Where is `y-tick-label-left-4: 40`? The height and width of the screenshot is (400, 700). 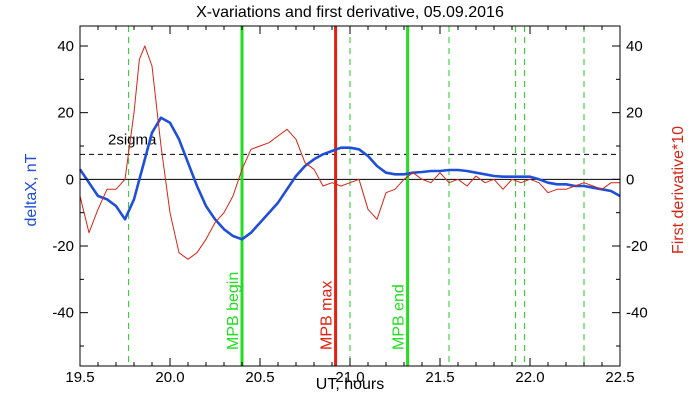
y-tick-label-left-4: 40 is located at coordinates (65, 46).